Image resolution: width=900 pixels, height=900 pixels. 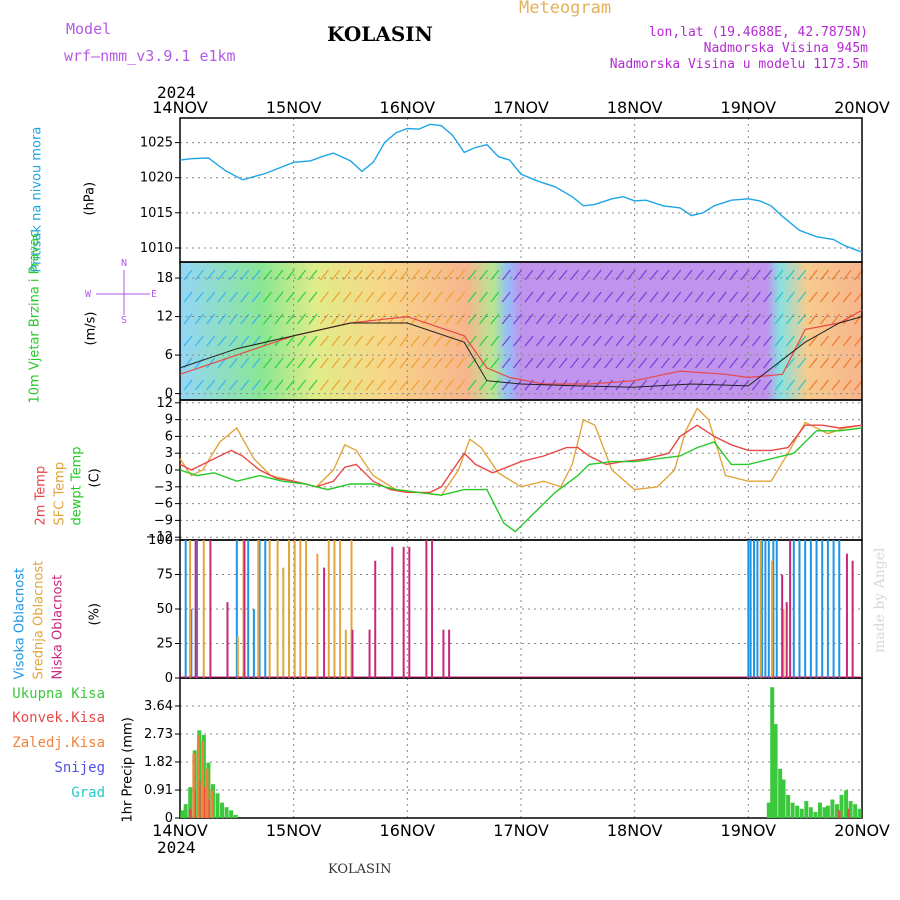 I want to click on ytick-label: 0.91, so click(x=158, y=790).